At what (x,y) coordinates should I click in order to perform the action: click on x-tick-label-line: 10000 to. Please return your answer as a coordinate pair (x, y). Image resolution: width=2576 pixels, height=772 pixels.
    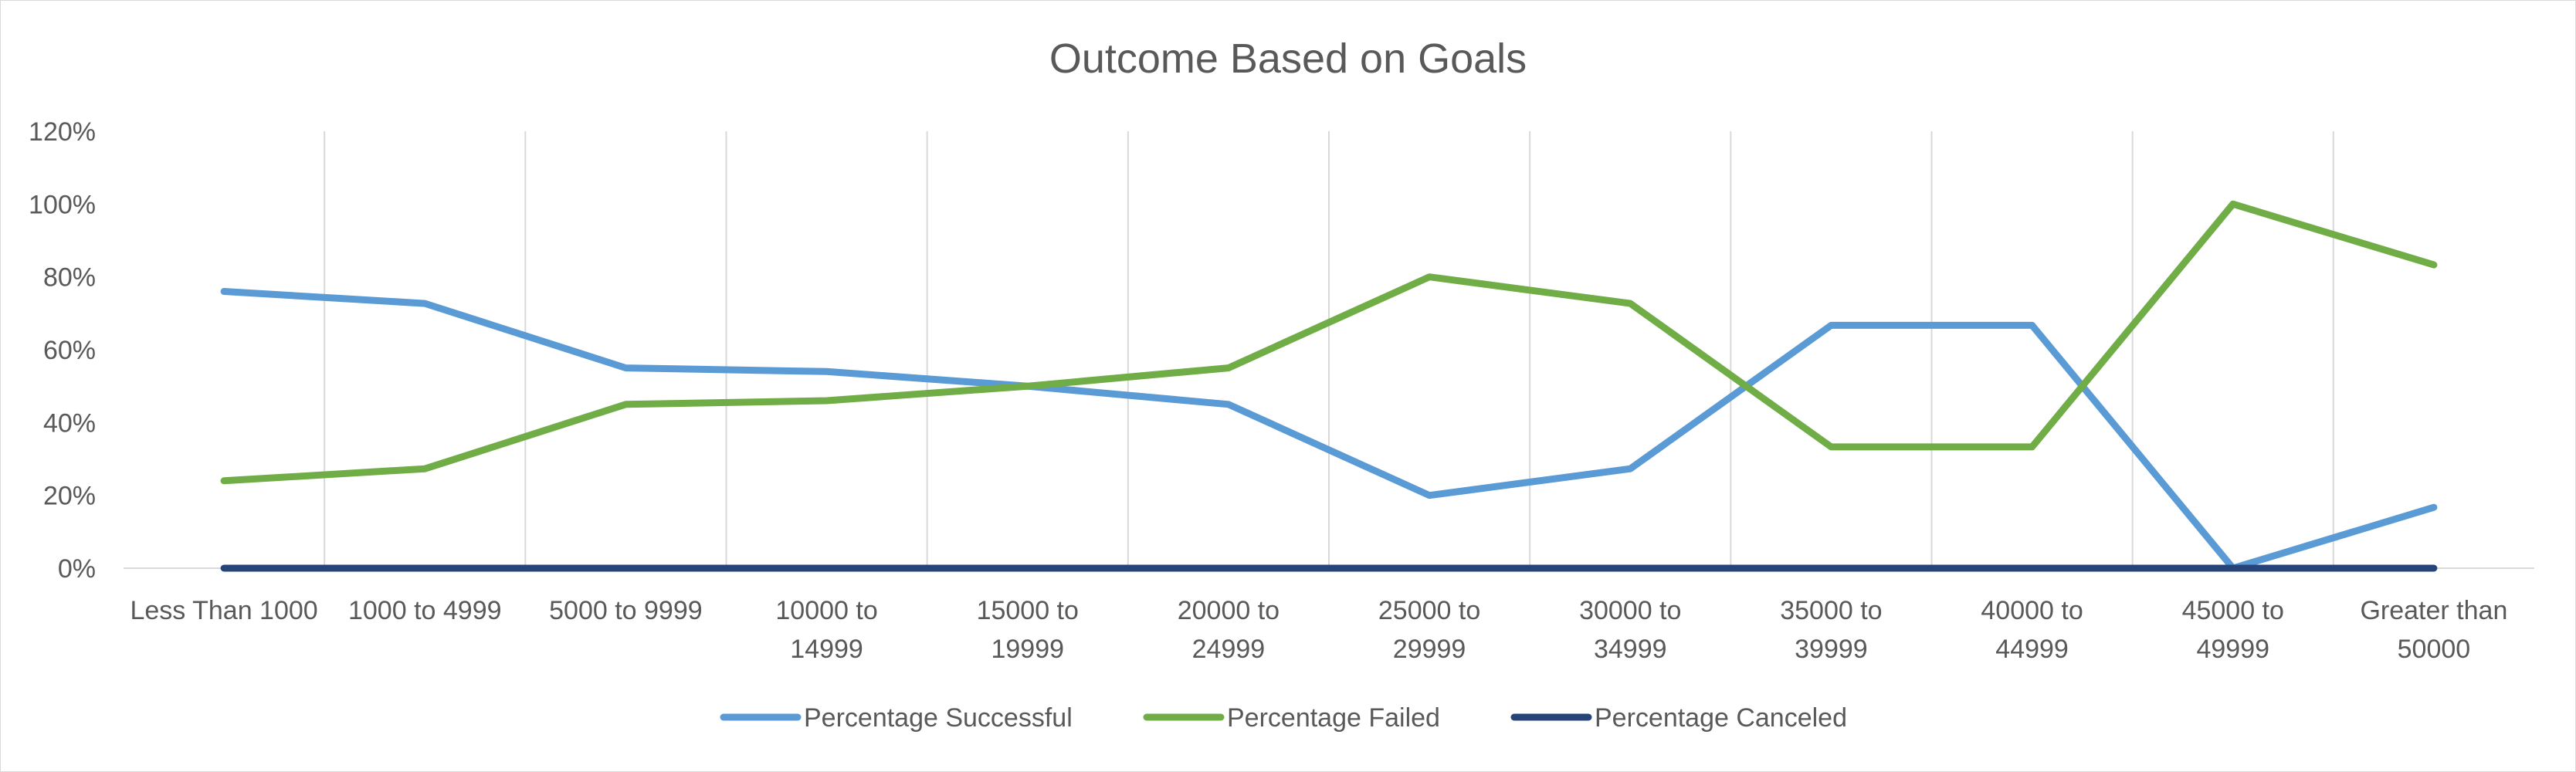
    Looking at the image, I should click on (826, 610).